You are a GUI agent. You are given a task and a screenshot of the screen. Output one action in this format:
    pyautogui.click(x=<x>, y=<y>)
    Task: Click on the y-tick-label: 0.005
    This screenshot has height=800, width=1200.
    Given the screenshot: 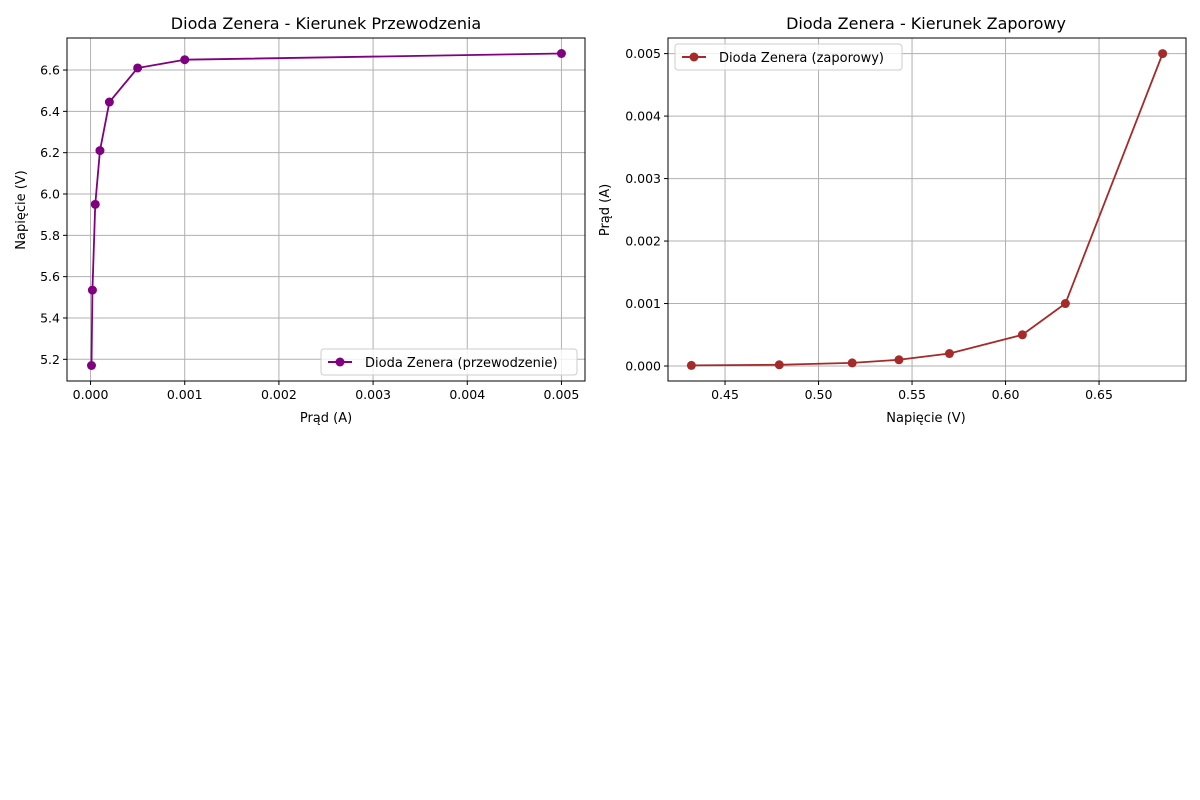 What is the action you would take?
    pyautogui.click(x=643, y=53)
    